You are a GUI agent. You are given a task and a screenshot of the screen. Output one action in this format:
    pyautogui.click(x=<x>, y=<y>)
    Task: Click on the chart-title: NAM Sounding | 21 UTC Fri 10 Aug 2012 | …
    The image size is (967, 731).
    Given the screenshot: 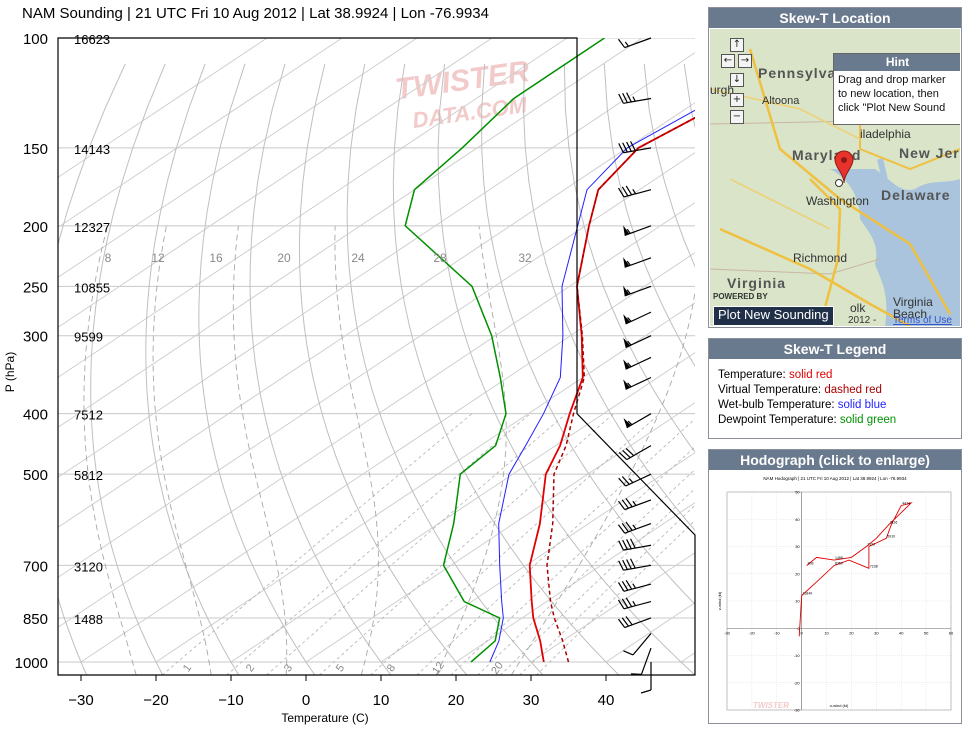 What is the action you would take?
    pyautogui.click(x=255, y=13)
    